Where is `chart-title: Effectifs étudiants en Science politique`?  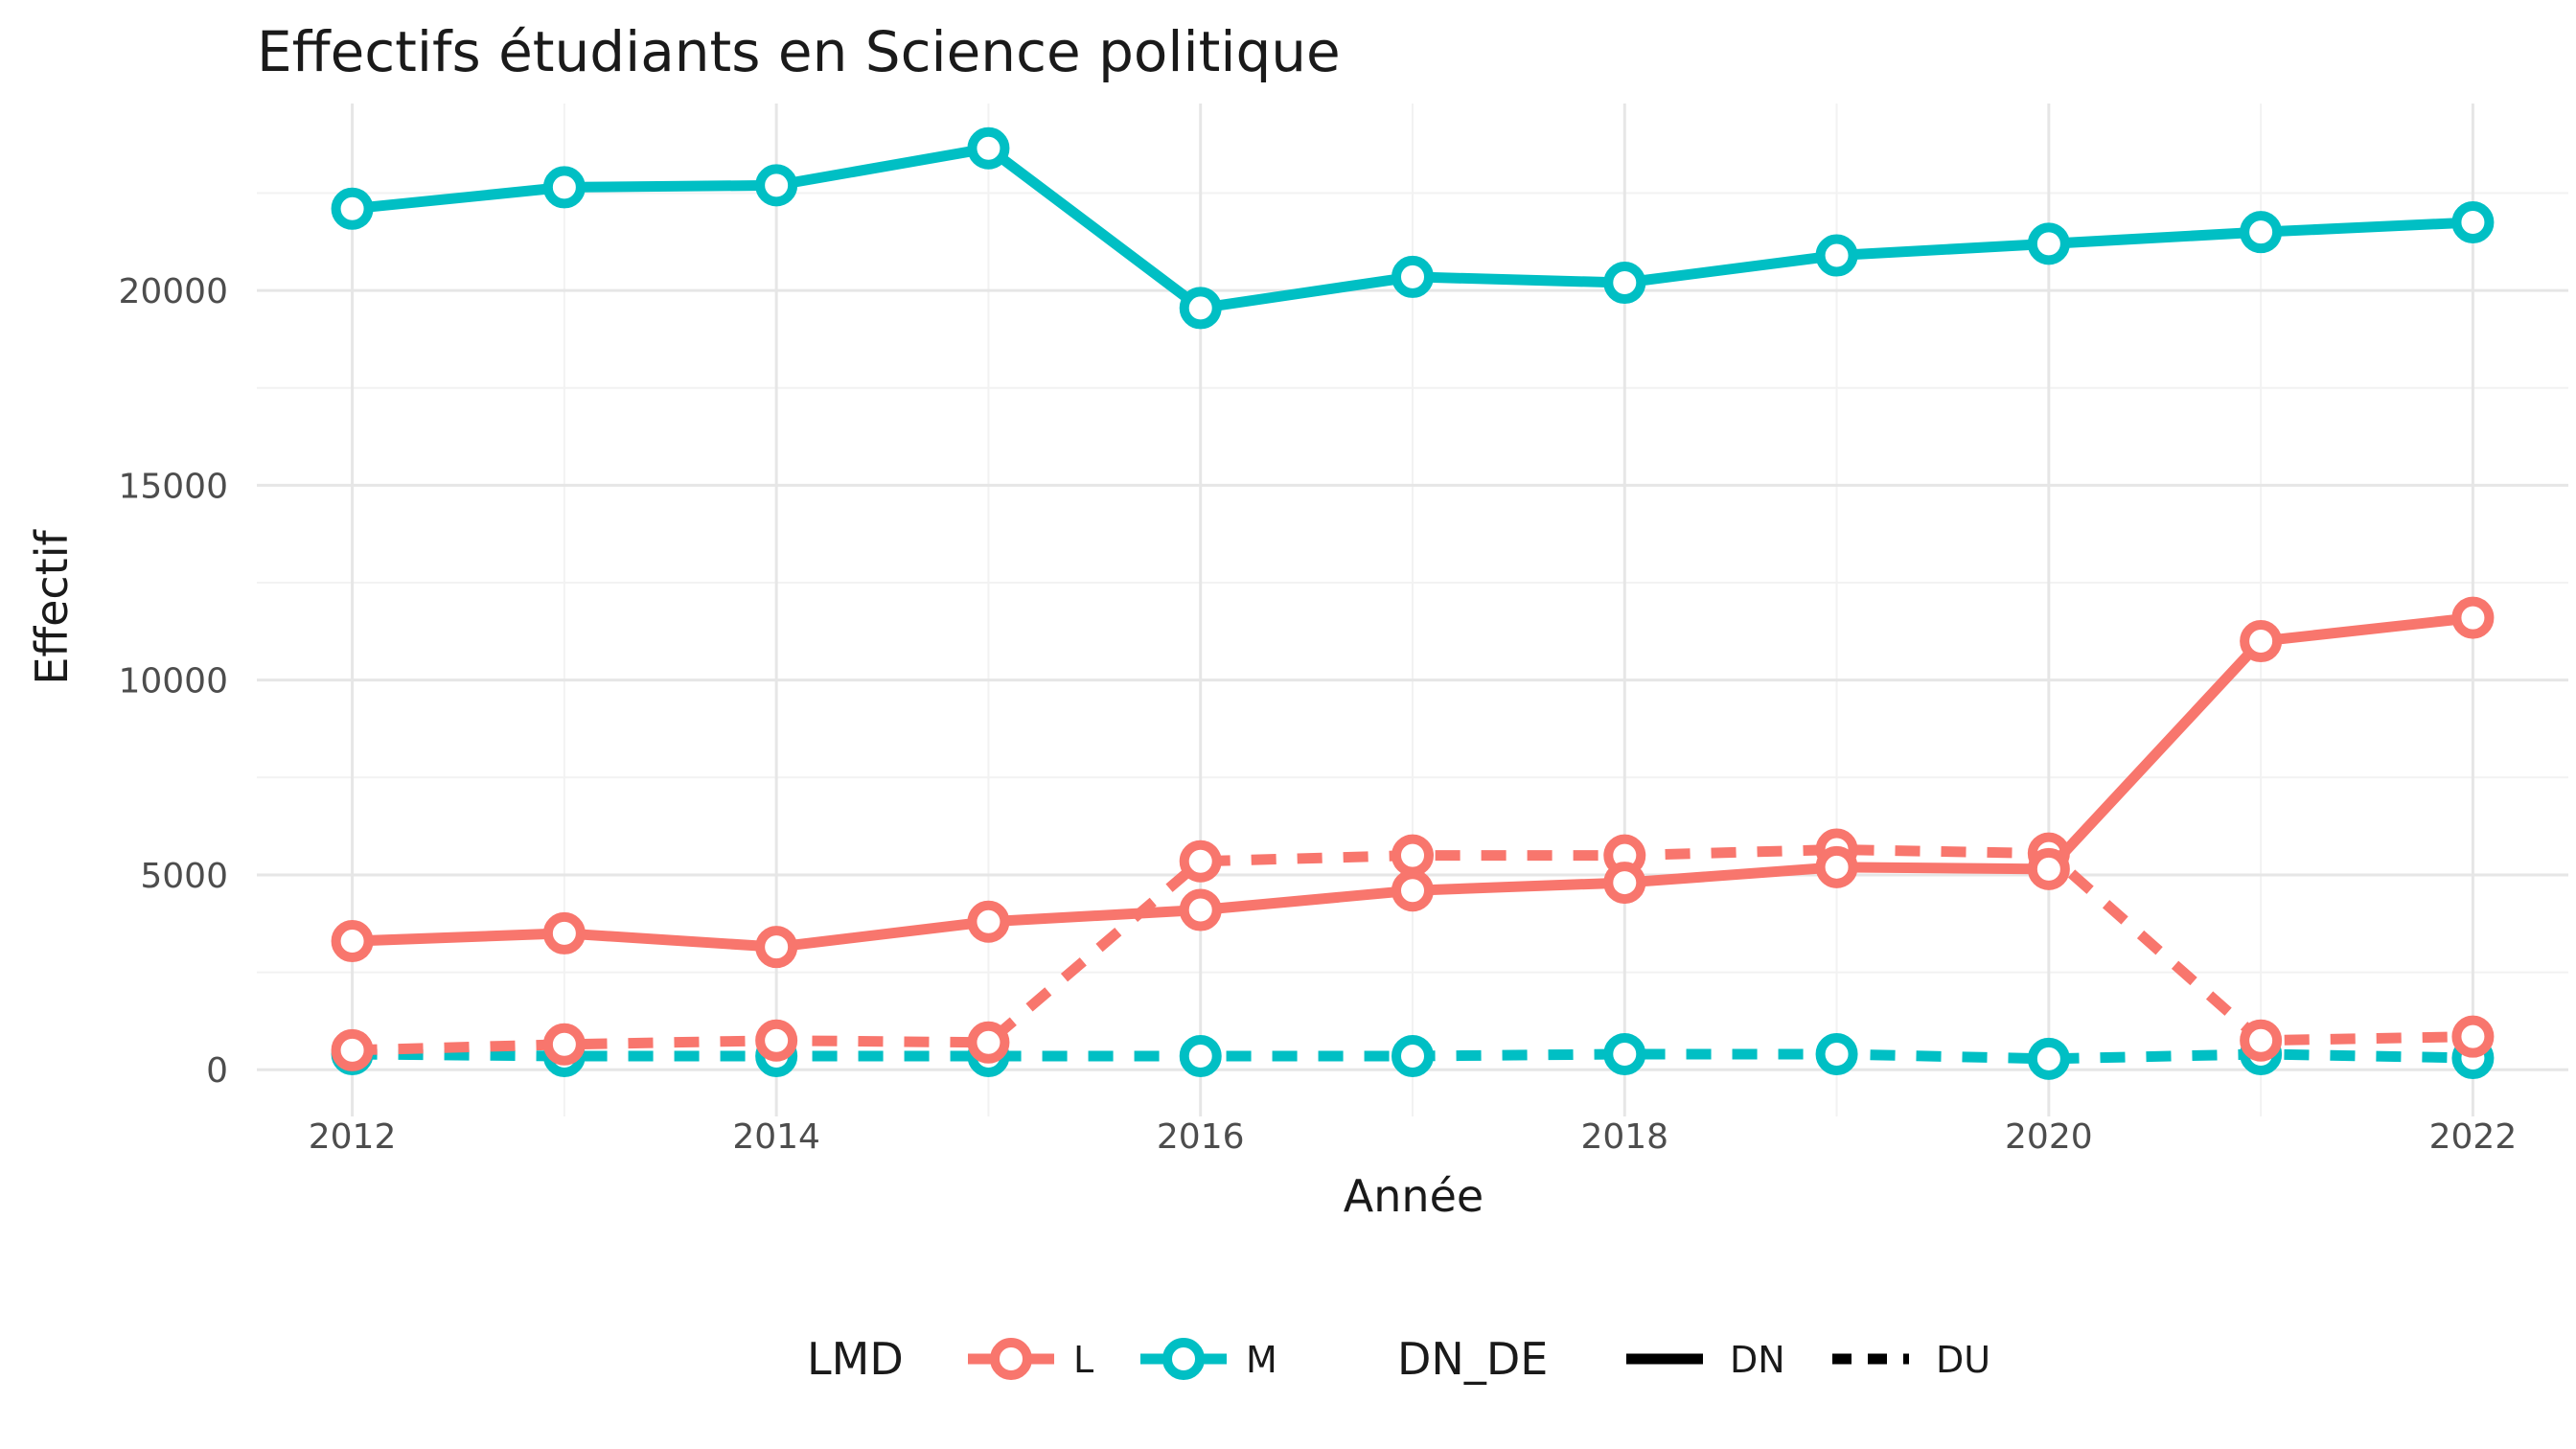
chart-title: Effectifs étudiants en Science politique is located at coordinates (799, 51).